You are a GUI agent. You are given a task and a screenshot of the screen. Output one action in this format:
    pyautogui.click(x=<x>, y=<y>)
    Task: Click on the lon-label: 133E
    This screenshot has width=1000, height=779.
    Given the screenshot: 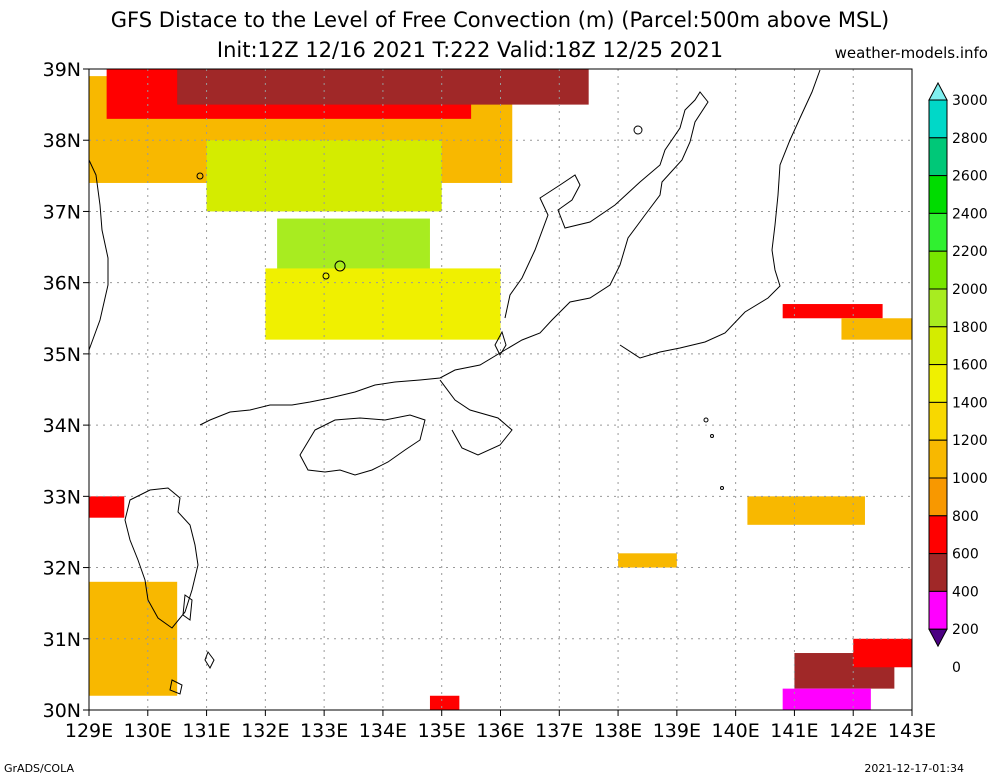 What is the action you would take?
    pyautogui.click(x=324, y=731)
    